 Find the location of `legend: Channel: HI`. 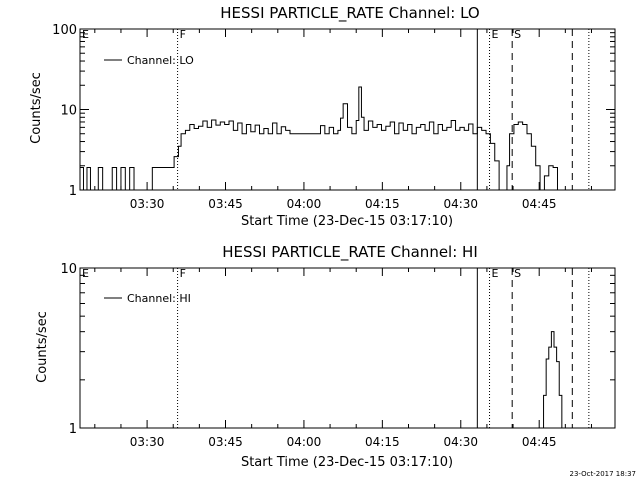

legend: Channel: HI is located at coordinates (147, 298).